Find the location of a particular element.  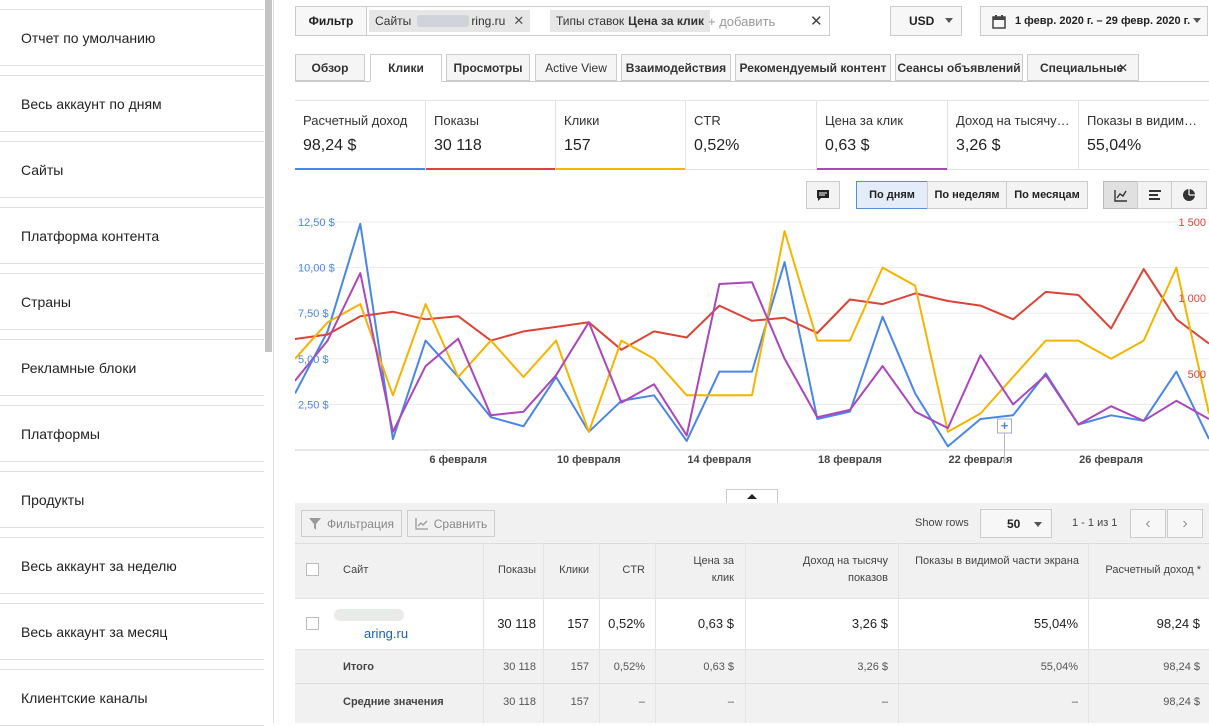

sidebar-item-countries: Страны is located at coordinates (132, 301).